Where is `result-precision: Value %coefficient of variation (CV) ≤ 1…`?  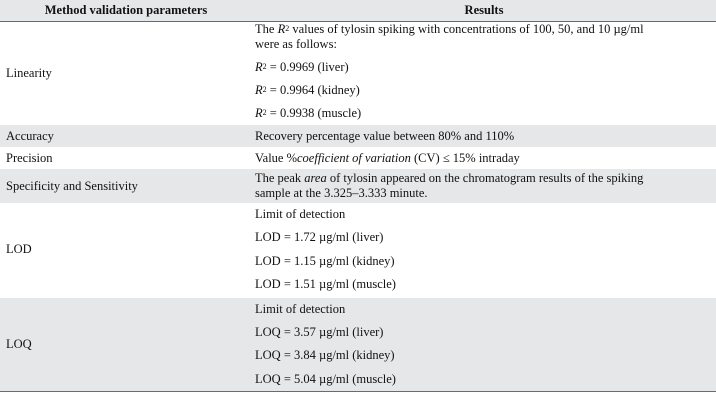 result-precision: Value %coefficient of variation (CV) ≤ 1… is located at coordinates (387, 157).